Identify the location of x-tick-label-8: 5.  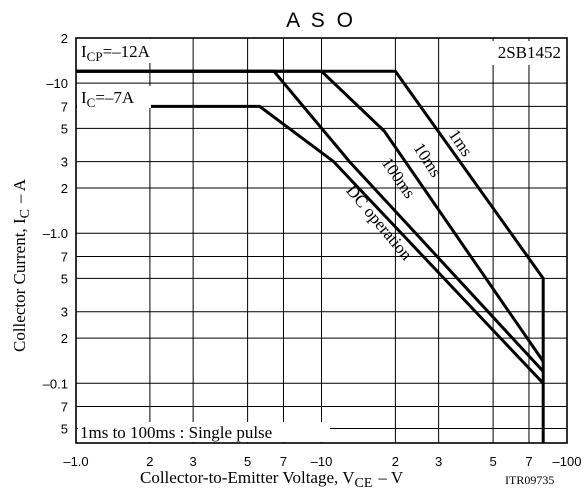
(492, 461).